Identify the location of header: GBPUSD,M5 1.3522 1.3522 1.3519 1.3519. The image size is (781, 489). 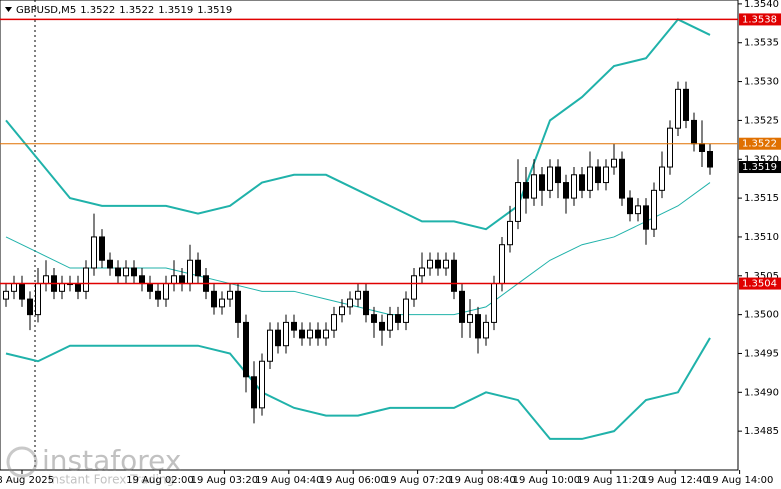
(124, 10).